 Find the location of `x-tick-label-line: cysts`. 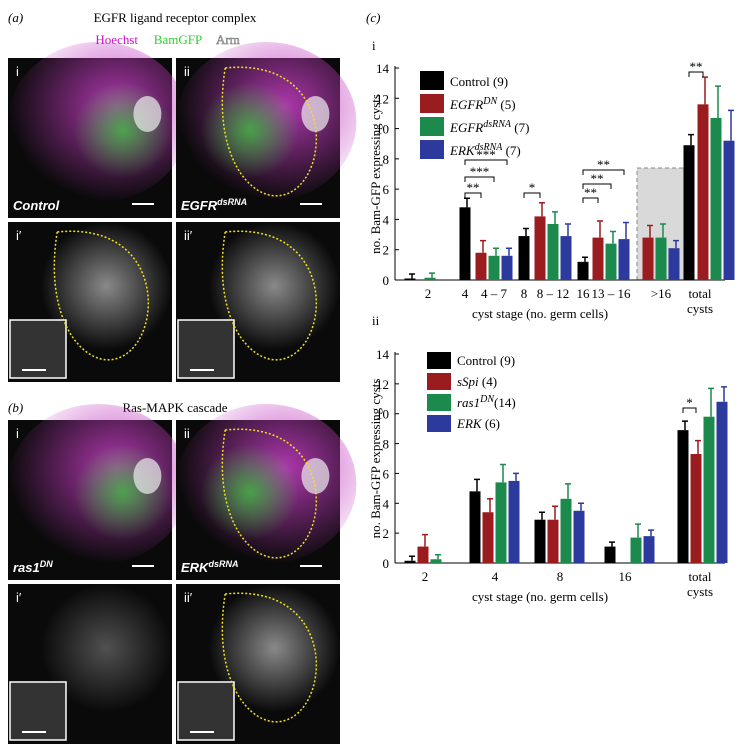

x-tick-label-line: cysts is located at coordinates (700, 308).